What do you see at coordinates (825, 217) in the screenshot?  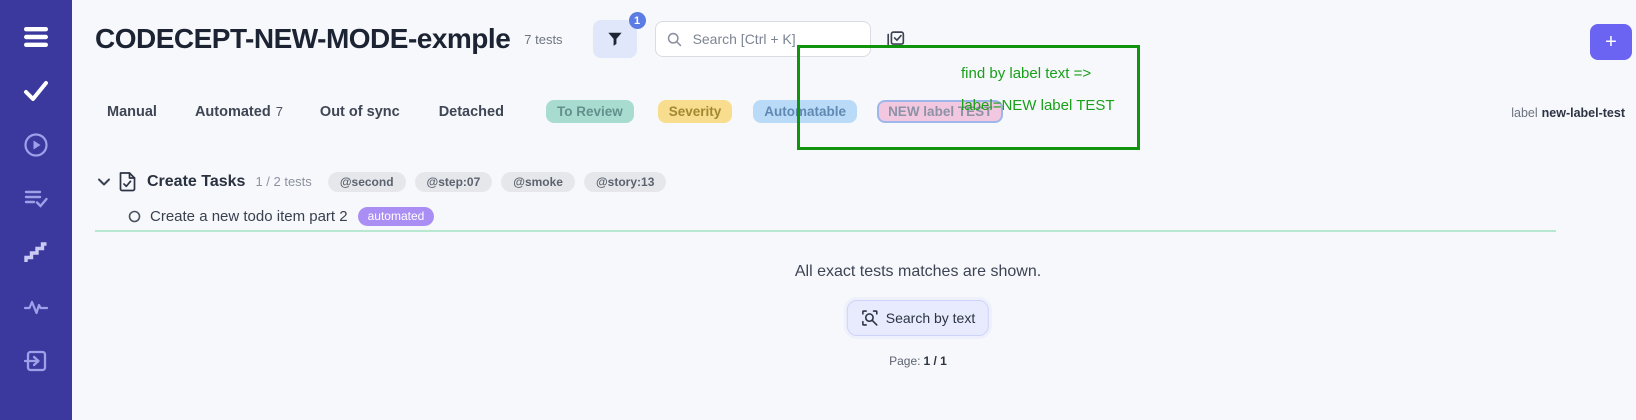 I see `test-row: Create a new todo item part 2 automated` at bounding box center [825, 217].